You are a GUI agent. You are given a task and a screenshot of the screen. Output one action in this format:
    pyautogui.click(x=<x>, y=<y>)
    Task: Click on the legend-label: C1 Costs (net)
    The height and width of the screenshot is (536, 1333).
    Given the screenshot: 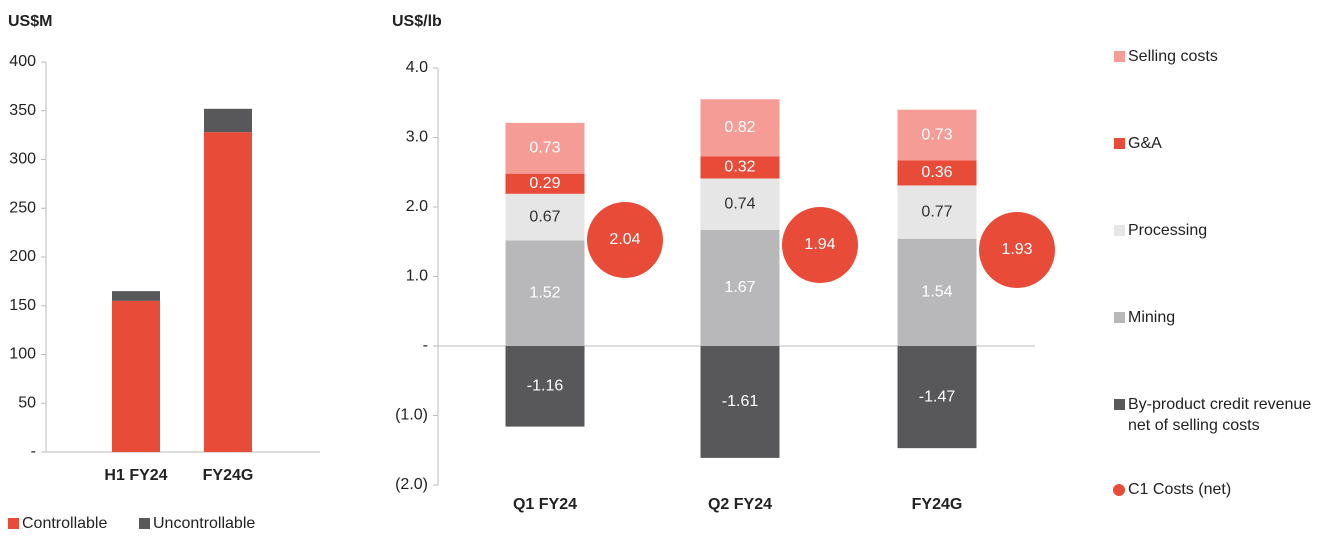 What is the action you would take?
    pyautogui.click(x=1180, y=489)
    